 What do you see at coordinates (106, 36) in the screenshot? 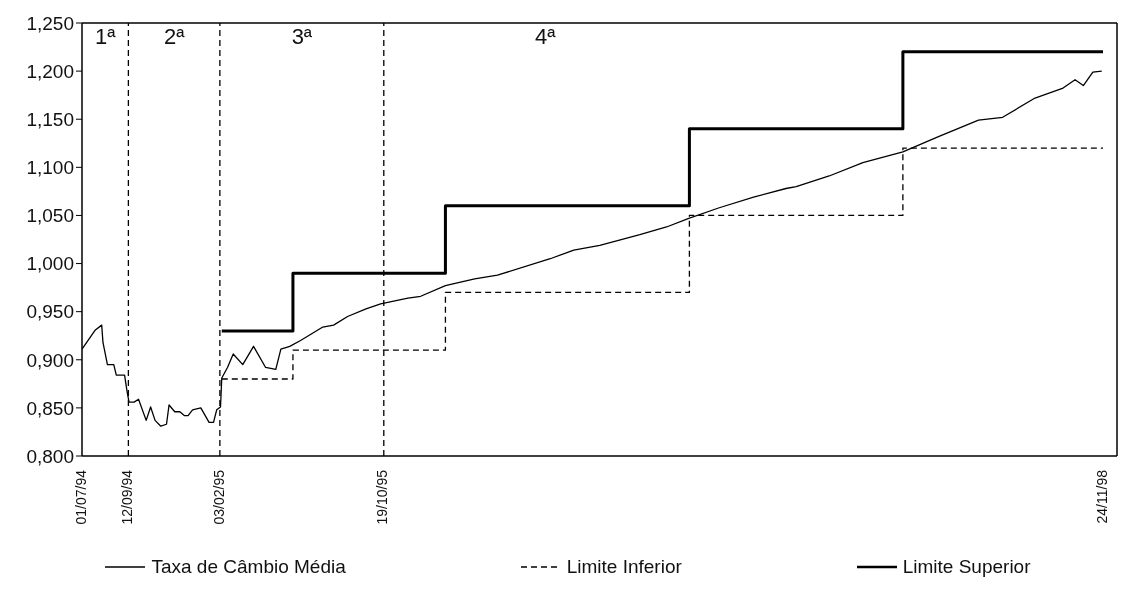
I see `annotation: 1ª` at bounding box center [106, 36].